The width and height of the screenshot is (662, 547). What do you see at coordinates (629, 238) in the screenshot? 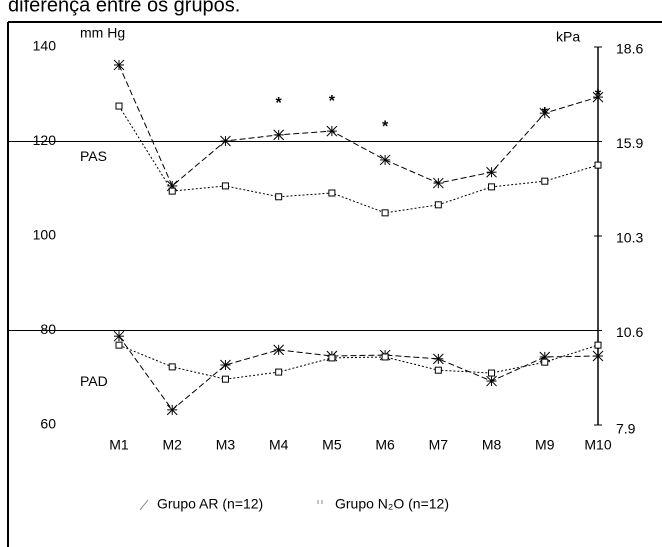
I see `y2-tick-label: 10.3` at bounding box center [629, 238].